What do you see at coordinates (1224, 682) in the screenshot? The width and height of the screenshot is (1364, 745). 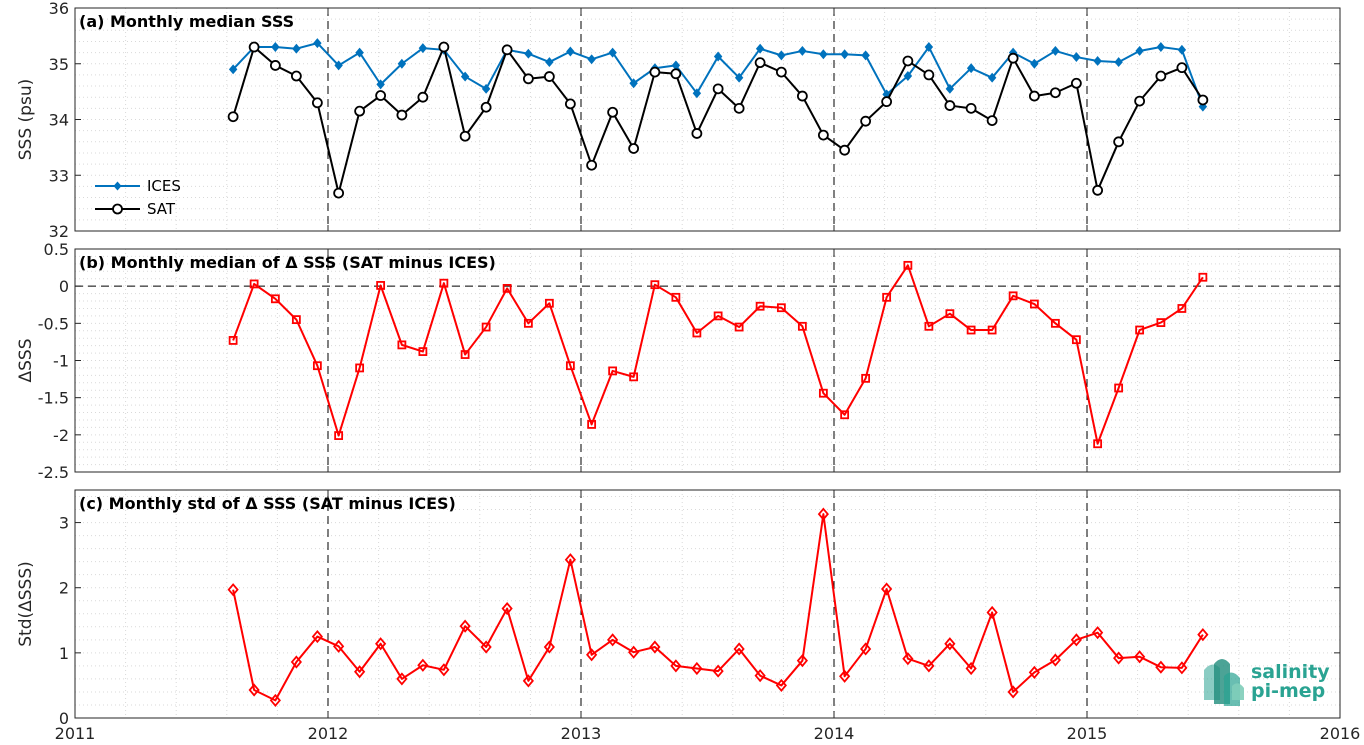 I see `wave-icon` at bounding box center [1224, 682].